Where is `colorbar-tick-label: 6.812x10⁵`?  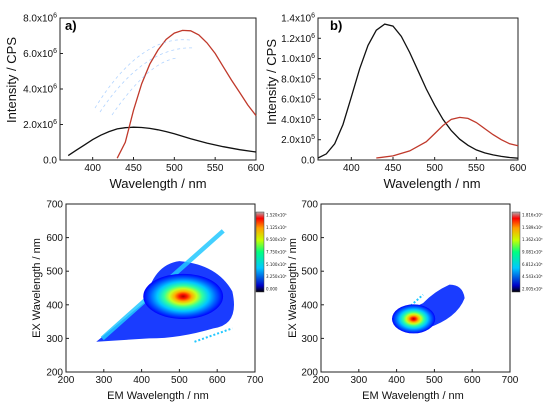 colorbar-tick-label: 6.812x10⁵ is located at coordinates (532, 264).